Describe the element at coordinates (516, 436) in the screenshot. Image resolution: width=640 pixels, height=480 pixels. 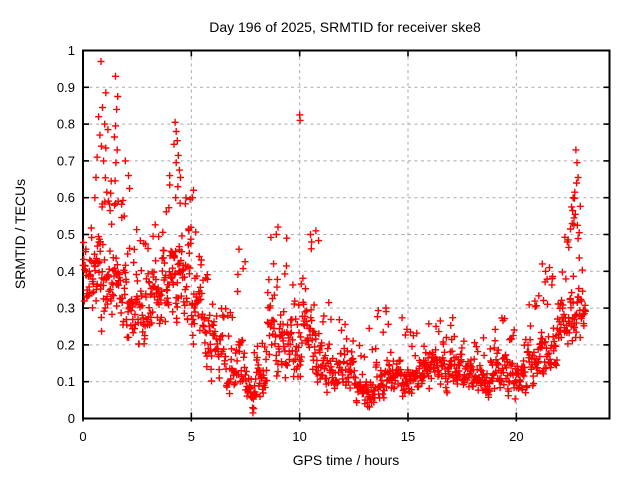
I see `svg-text: 20` at that location.